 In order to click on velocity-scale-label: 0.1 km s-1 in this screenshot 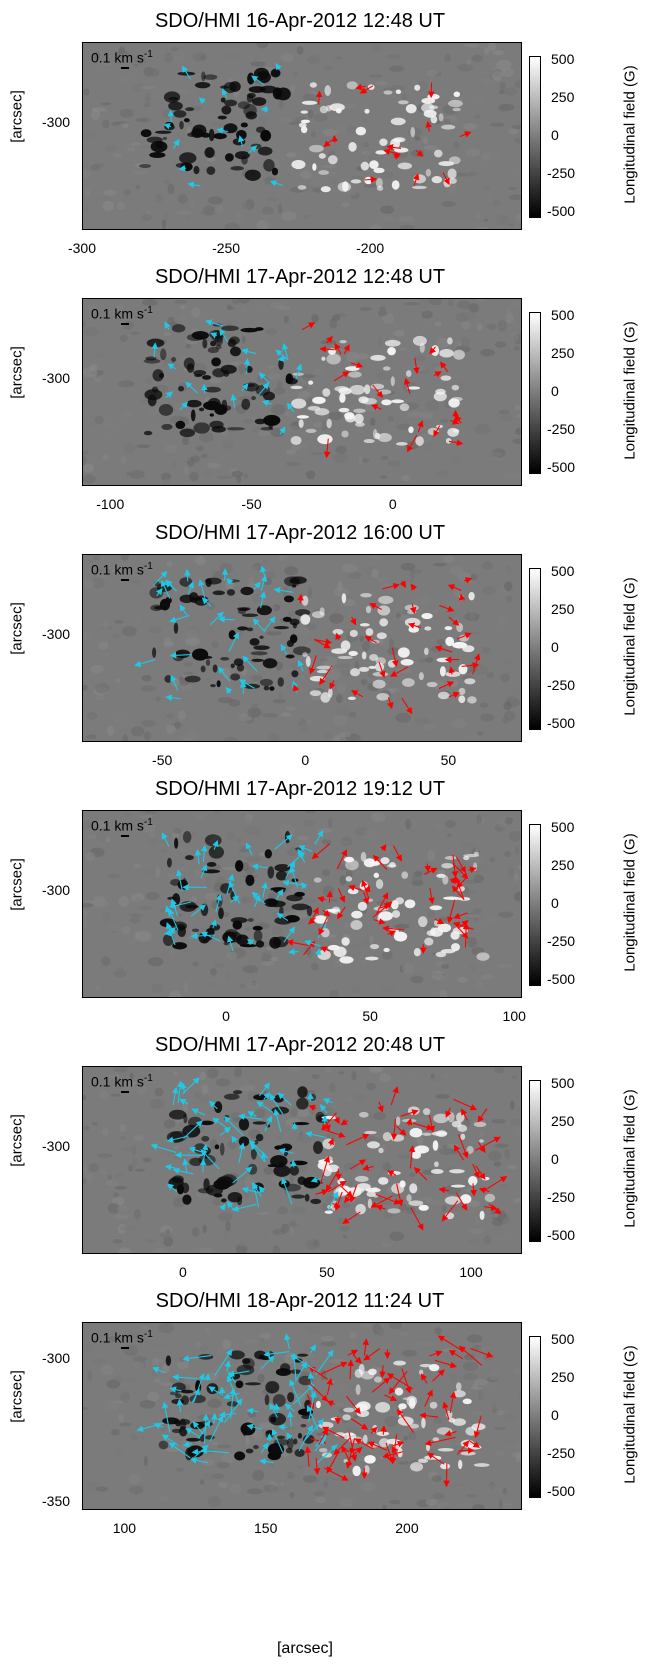, I will do `click(122, 57)`.